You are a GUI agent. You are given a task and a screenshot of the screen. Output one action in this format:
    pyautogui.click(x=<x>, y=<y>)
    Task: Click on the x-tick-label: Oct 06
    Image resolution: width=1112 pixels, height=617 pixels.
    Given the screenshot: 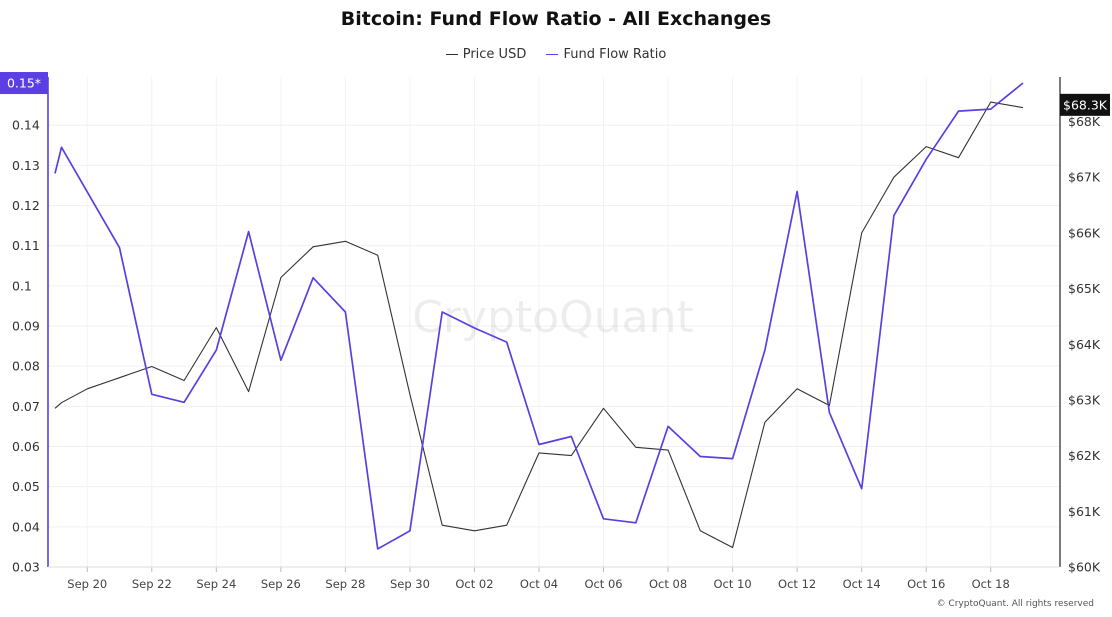 What is the action you would take?
    pyautogui.click(x=603, y=584)
    